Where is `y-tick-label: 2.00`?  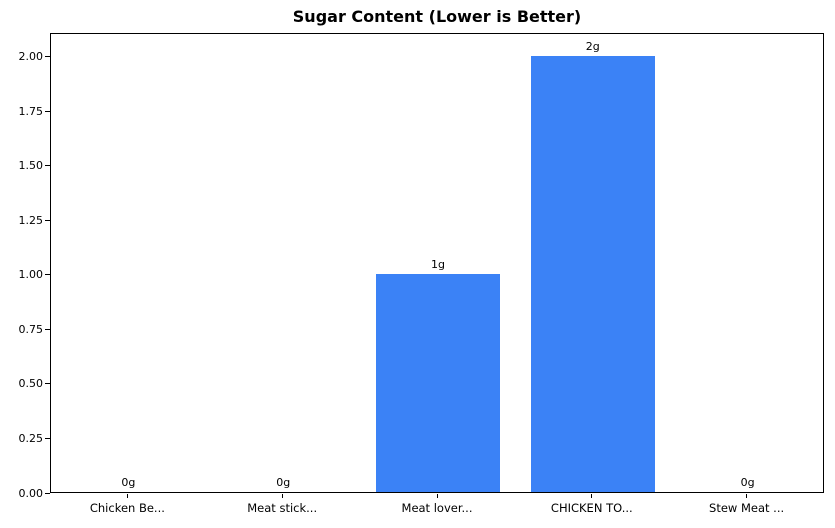 y-tick-label: 2.00 is located at coordinates (31, 57).